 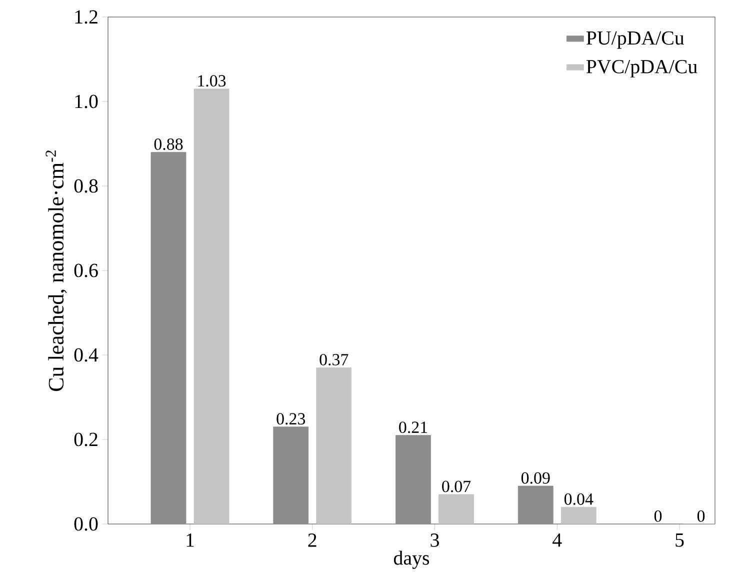 I want to click on y-tick-label: 0.4, so click(x=86, y=355).